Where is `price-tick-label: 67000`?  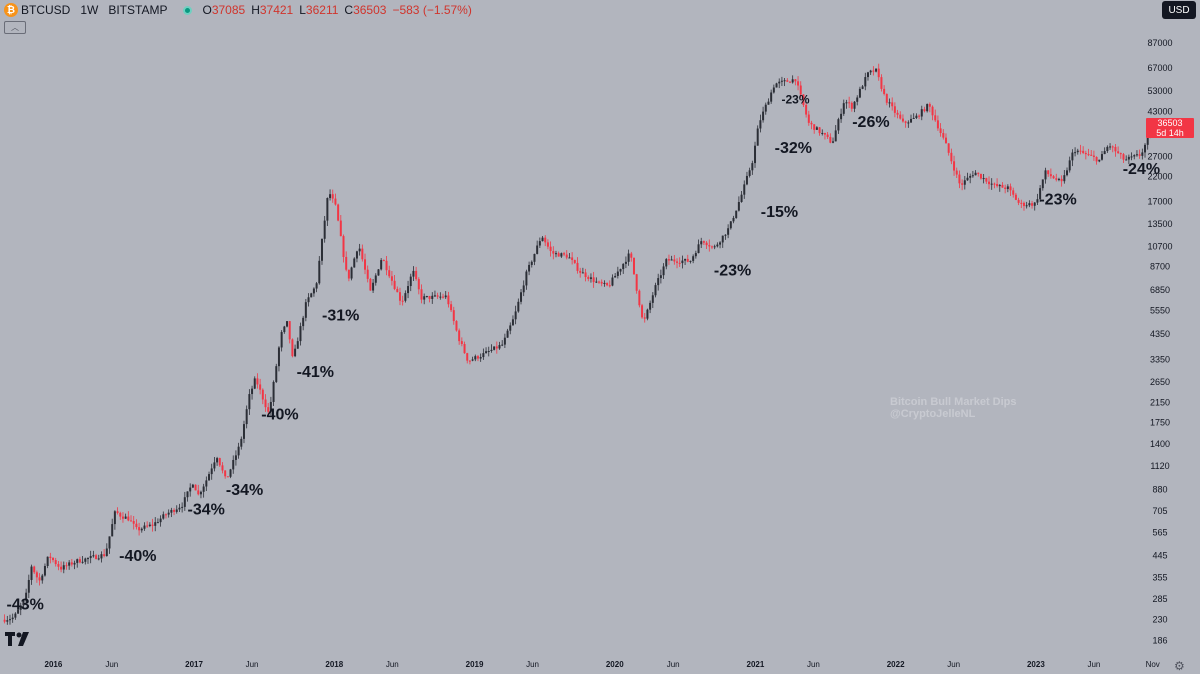
price-tick-label: 67000 is located at coordinates (1159, 68).